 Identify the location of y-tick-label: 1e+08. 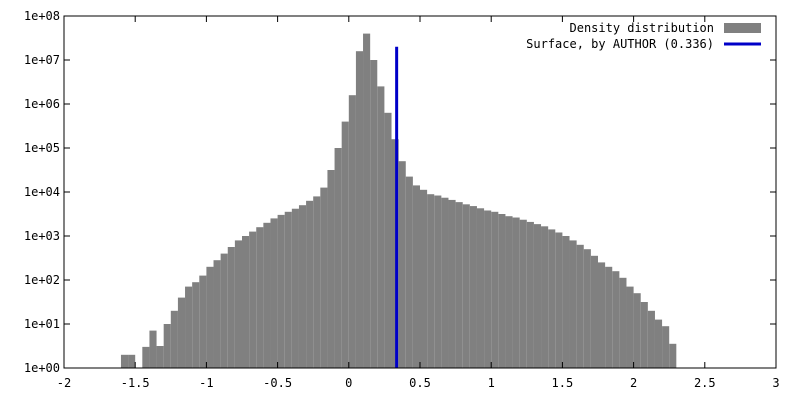
(42, 16).